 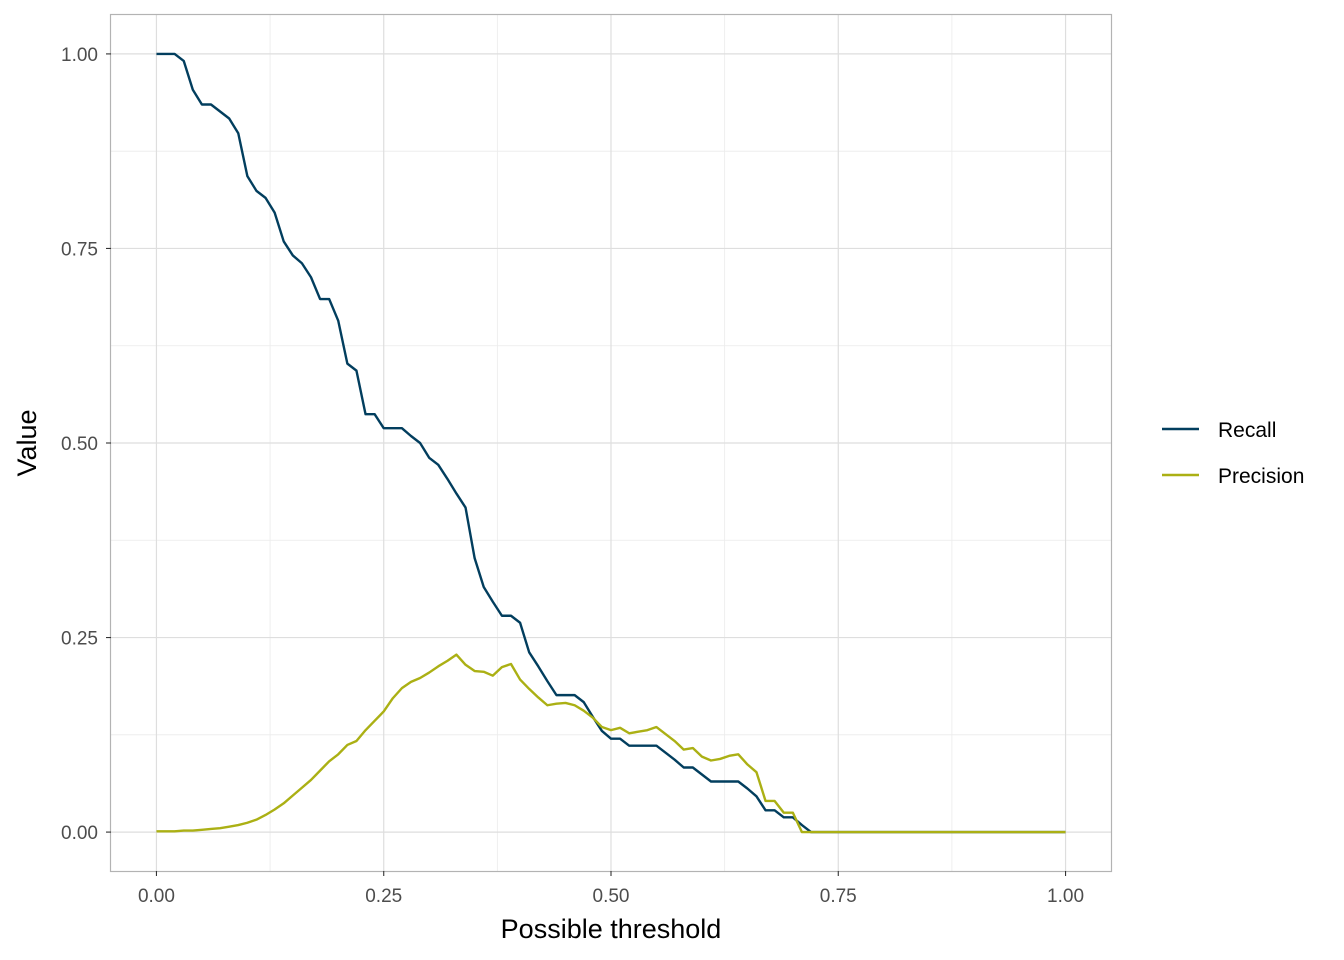 I want to click on y-axis: 0.00 0.25 0.50 0.75 1.00, so click(x=86, y=444).